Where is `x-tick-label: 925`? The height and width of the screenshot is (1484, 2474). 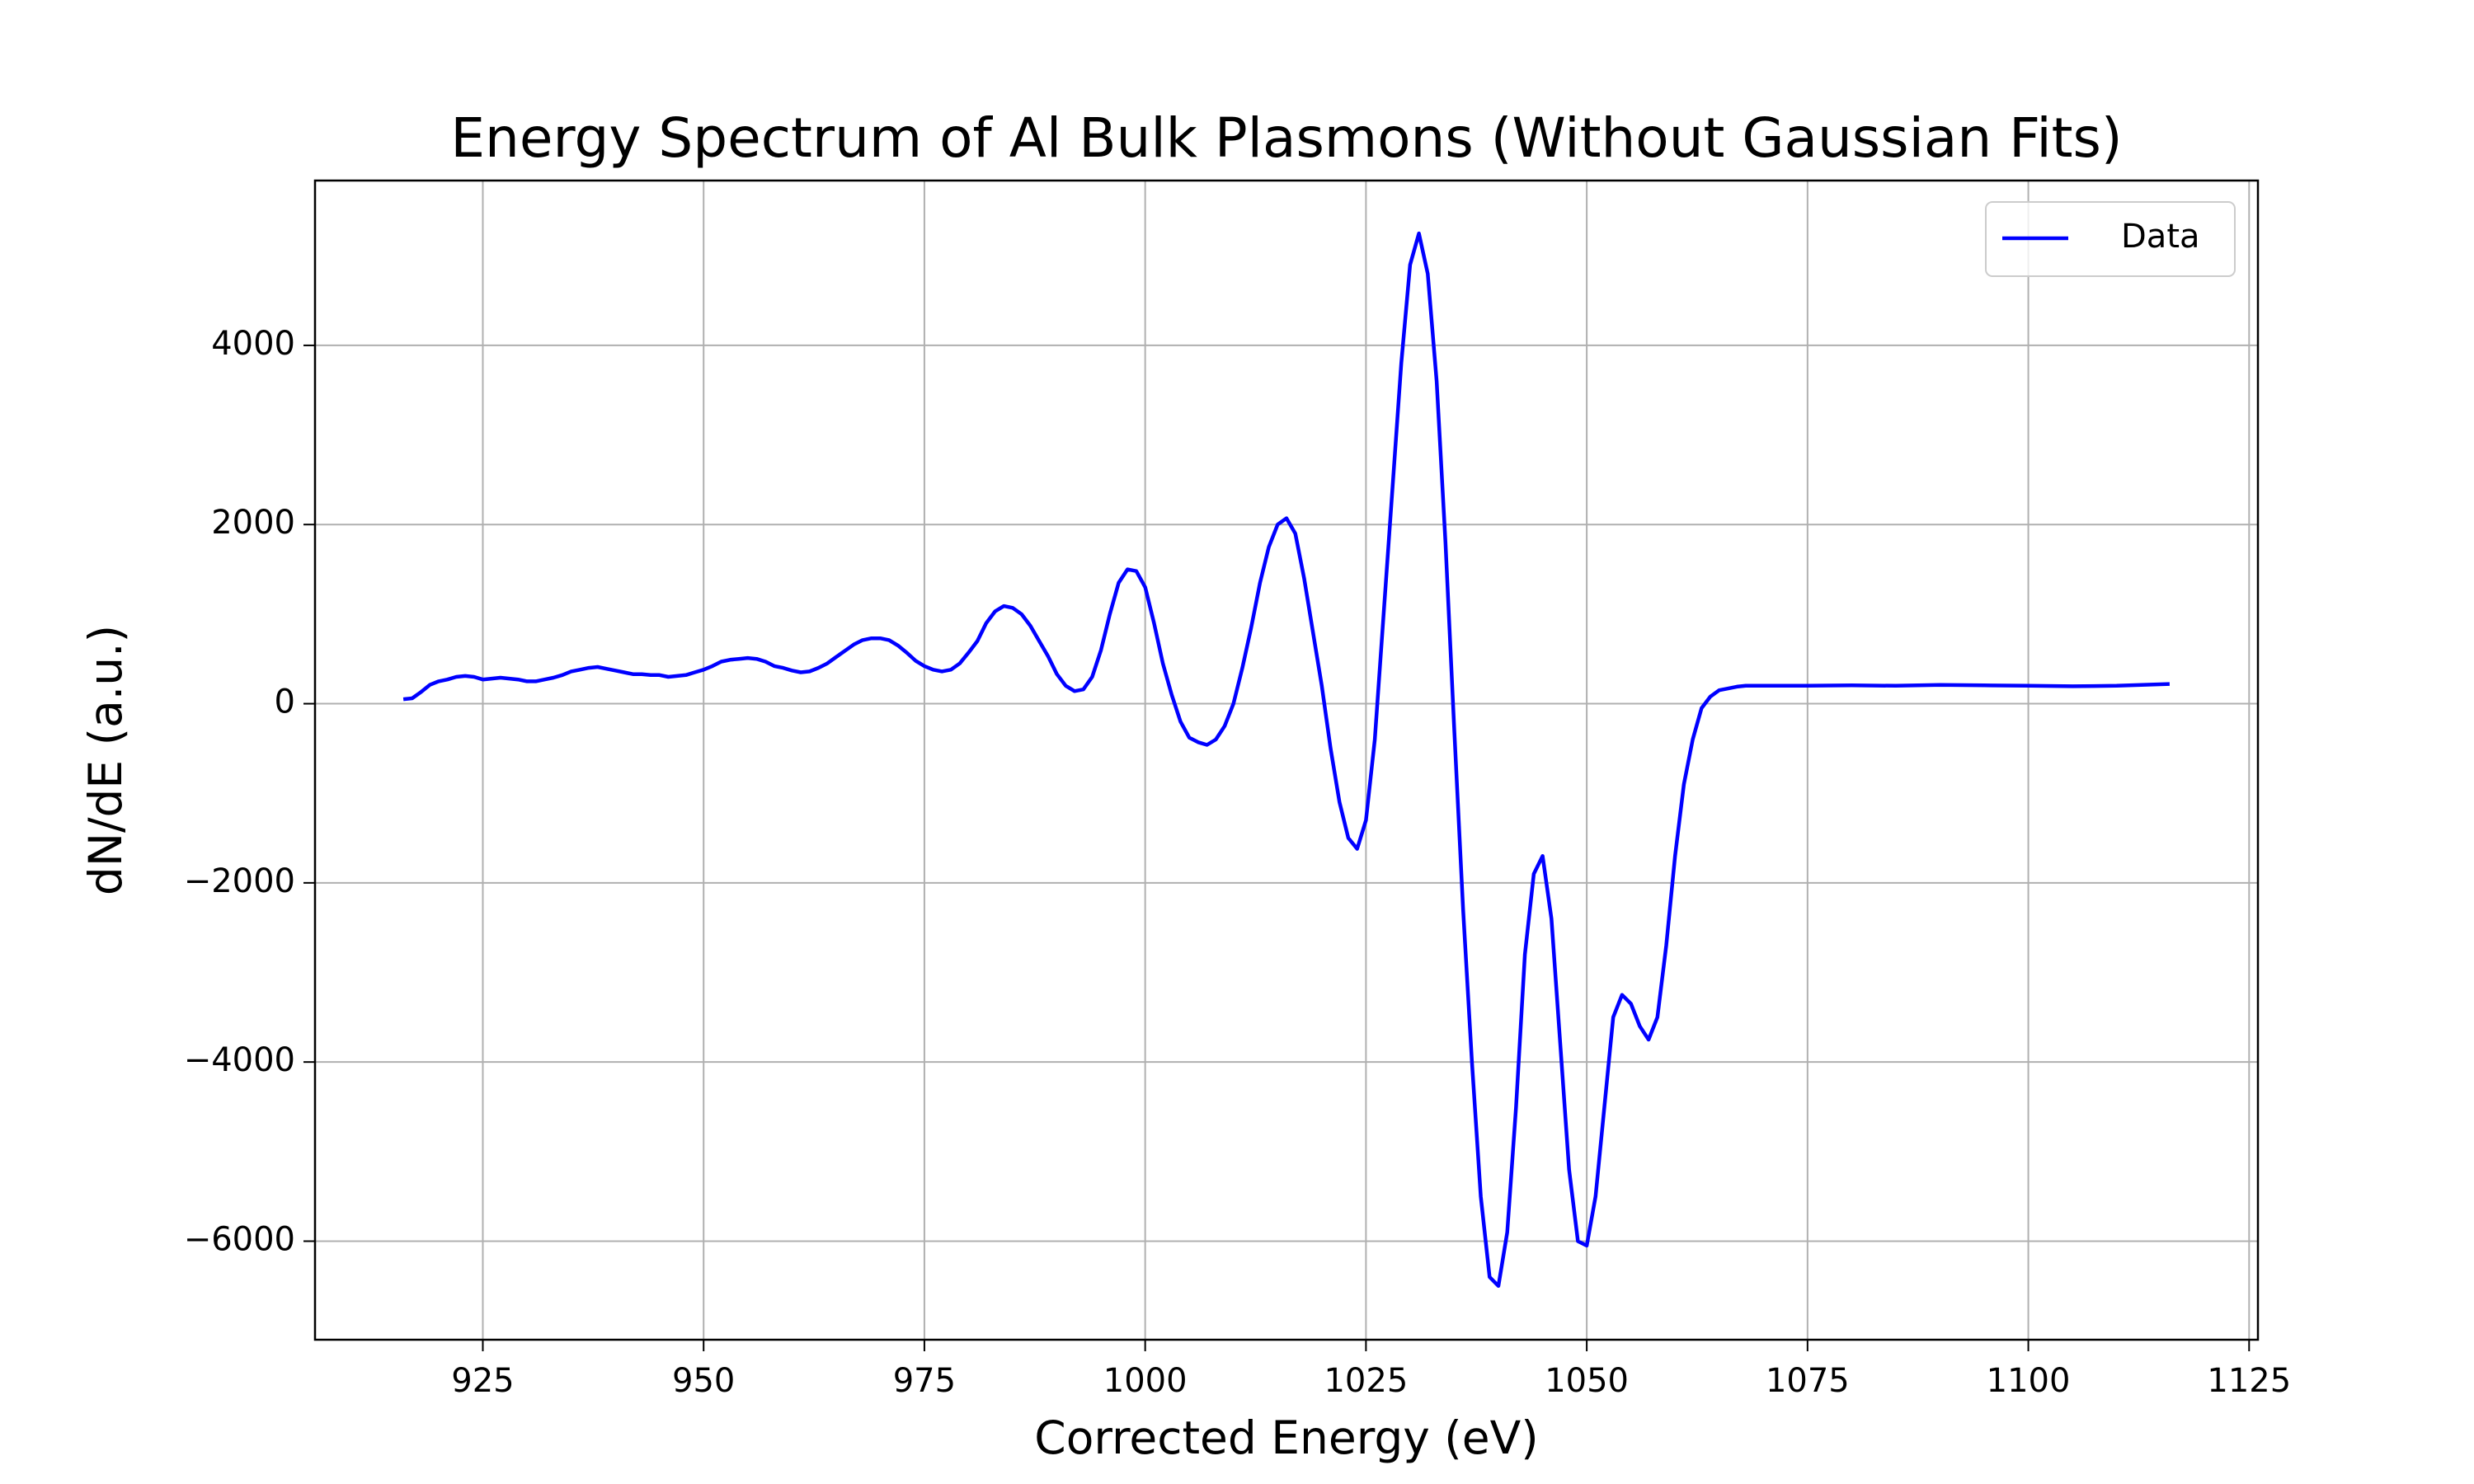
x-tick-label: 925 is located at coordinates (482, 1381).